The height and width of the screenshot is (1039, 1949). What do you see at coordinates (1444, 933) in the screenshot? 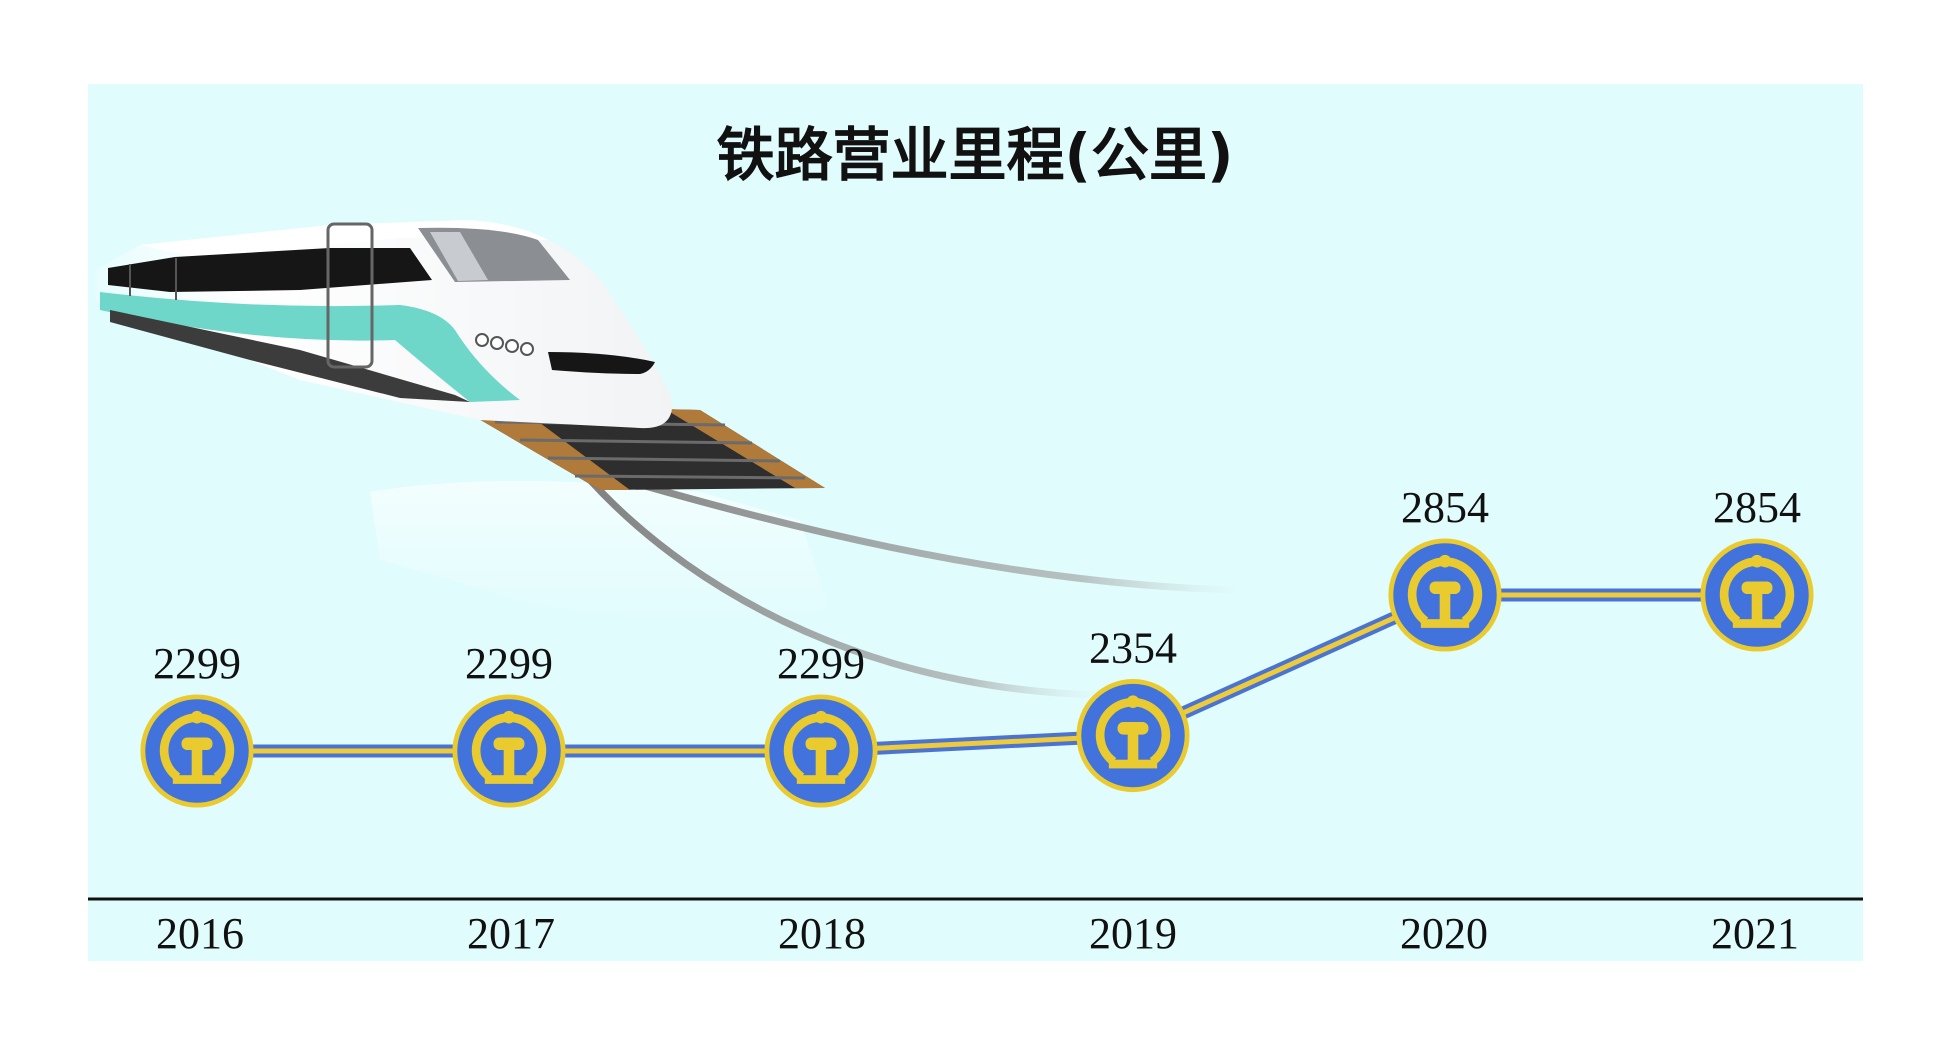
I see `x-tick-label: 2020` at bounding box center [1444, 933].